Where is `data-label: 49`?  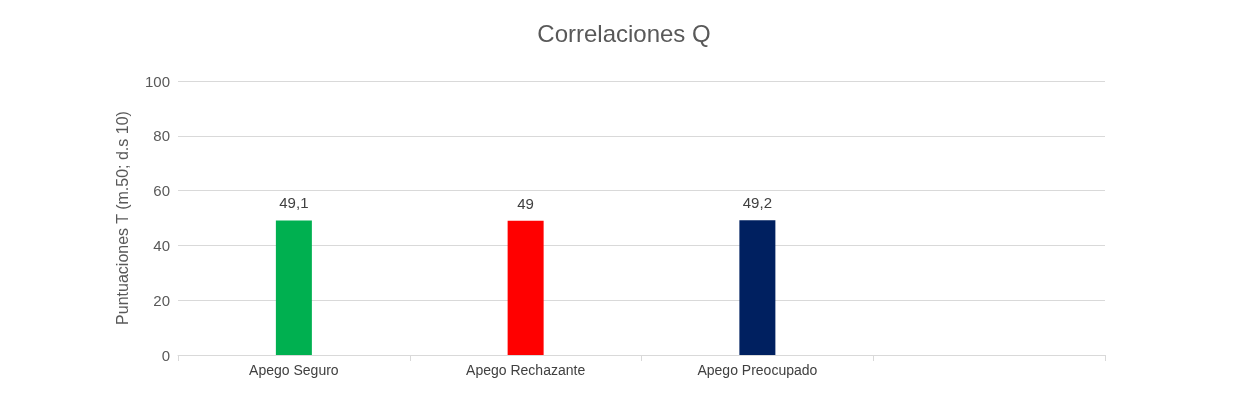 data-label: 49 is located at coordinates (525, 203).